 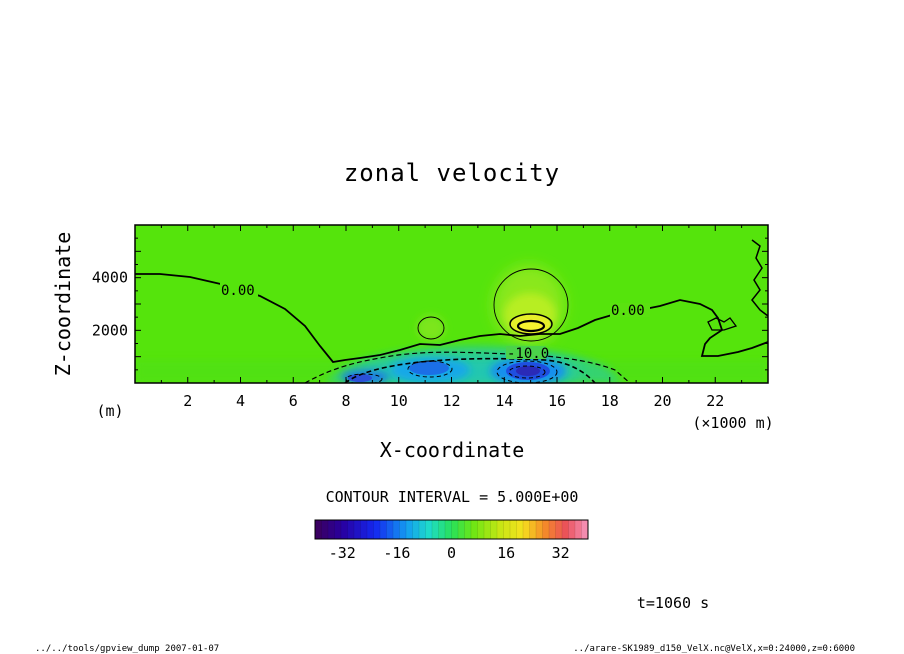 I want to click on chart-title: zonal velocity, so click(x=452, y=173).